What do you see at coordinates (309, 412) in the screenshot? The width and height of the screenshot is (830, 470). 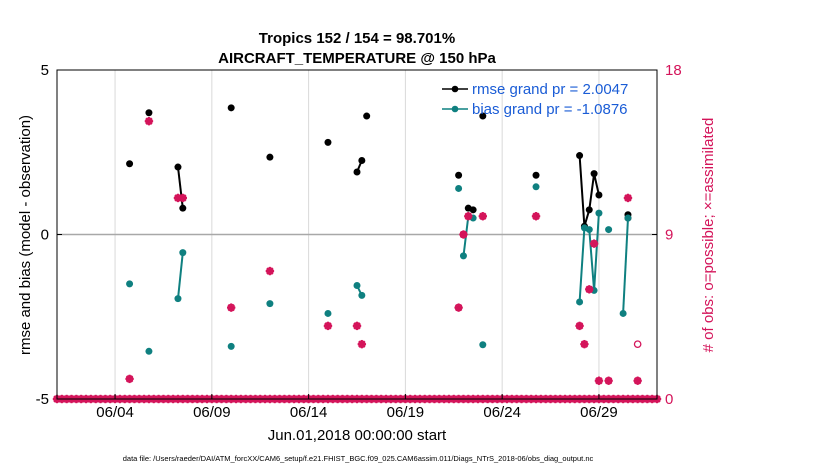 I see `x-tick-label: 06/14` at bounding box center [309, 412].